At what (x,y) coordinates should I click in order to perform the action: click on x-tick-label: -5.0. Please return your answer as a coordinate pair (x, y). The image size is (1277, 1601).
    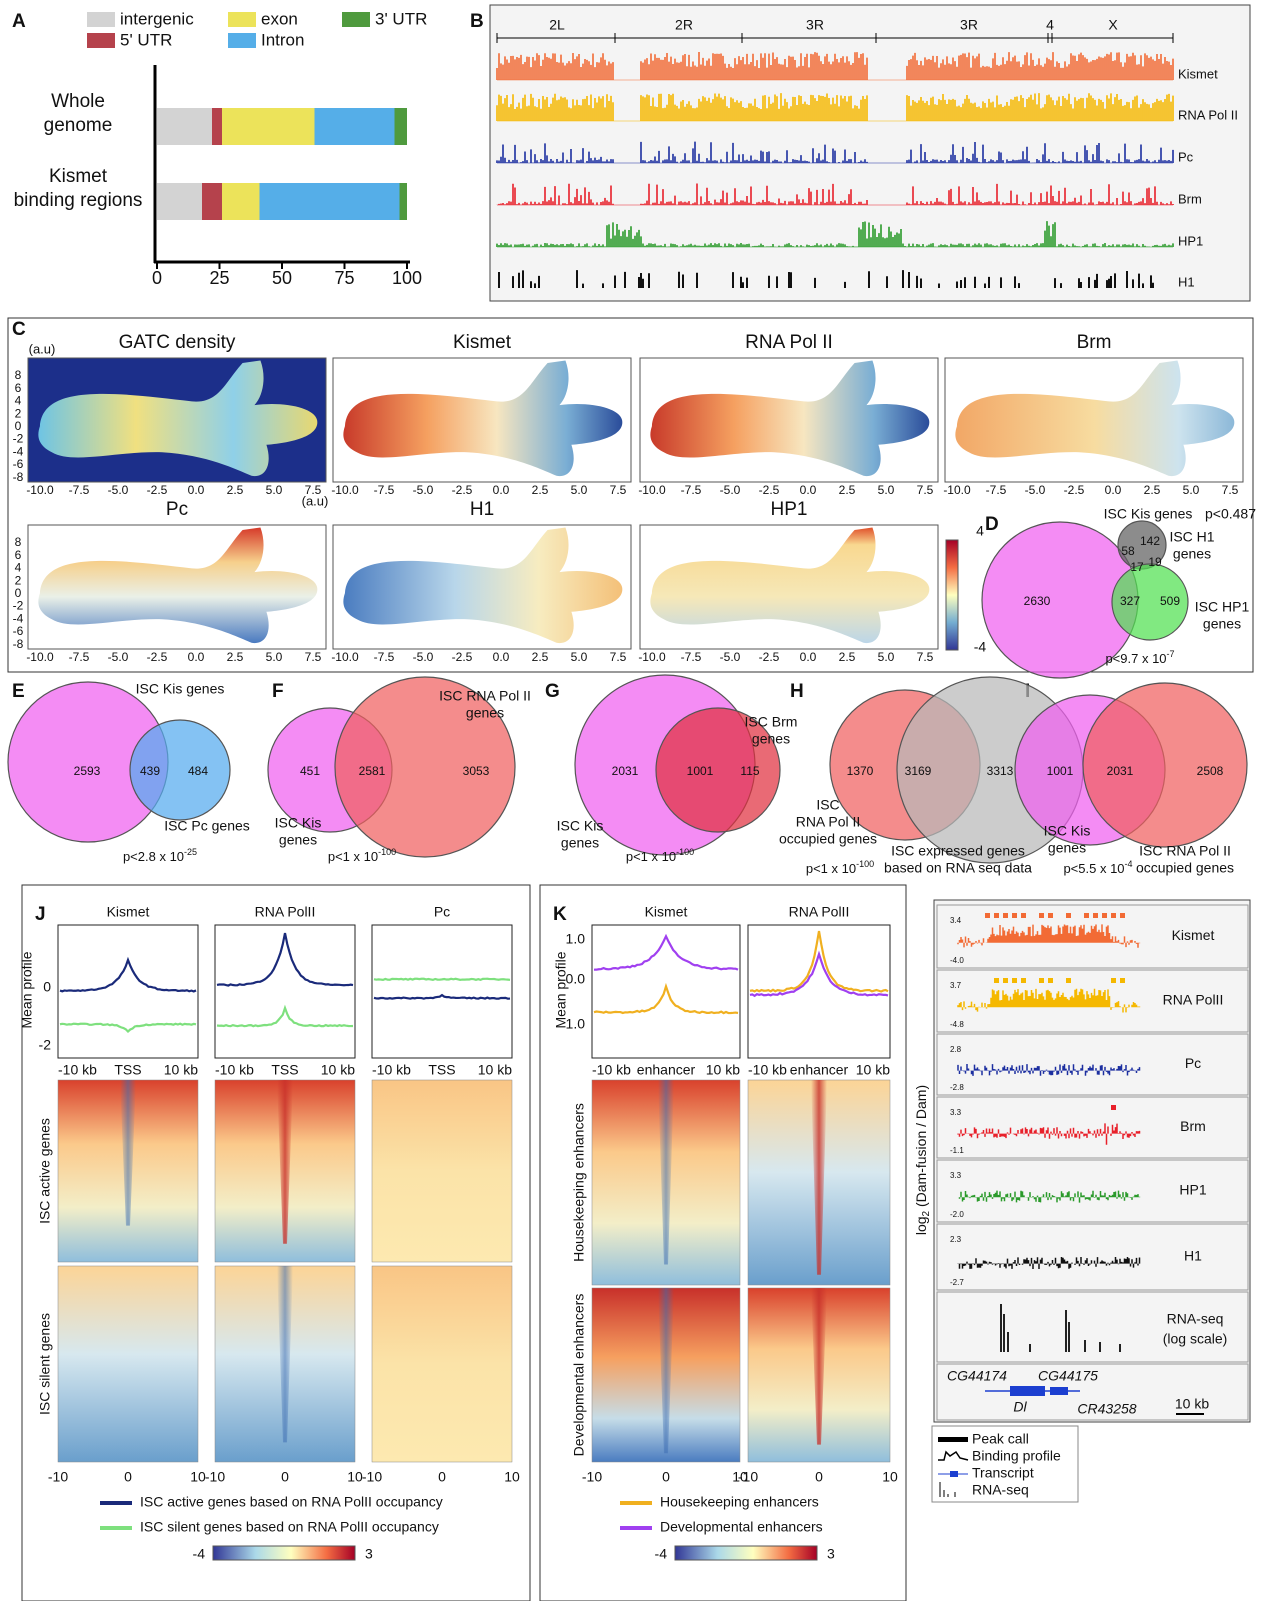
    Looking at the image, I should click on (118, 657).